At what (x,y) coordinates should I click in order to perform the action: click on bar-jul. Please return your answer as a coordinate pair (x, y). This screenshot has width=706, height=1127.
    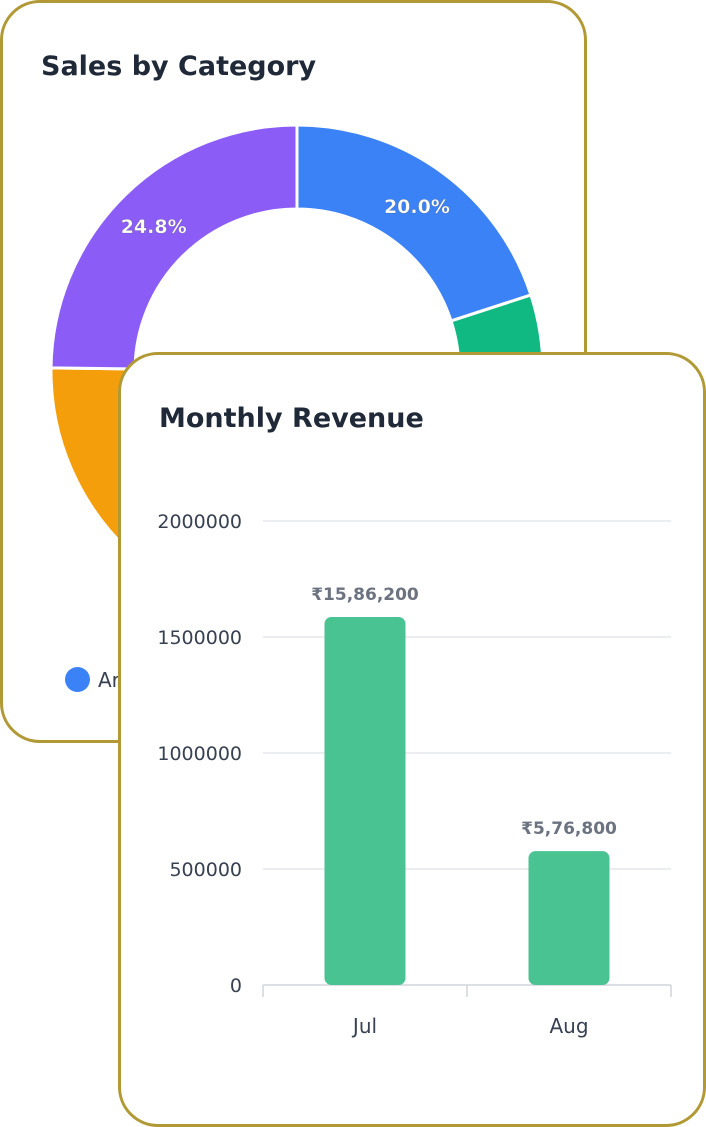
    Looking at the image, I should click on (365, 801).